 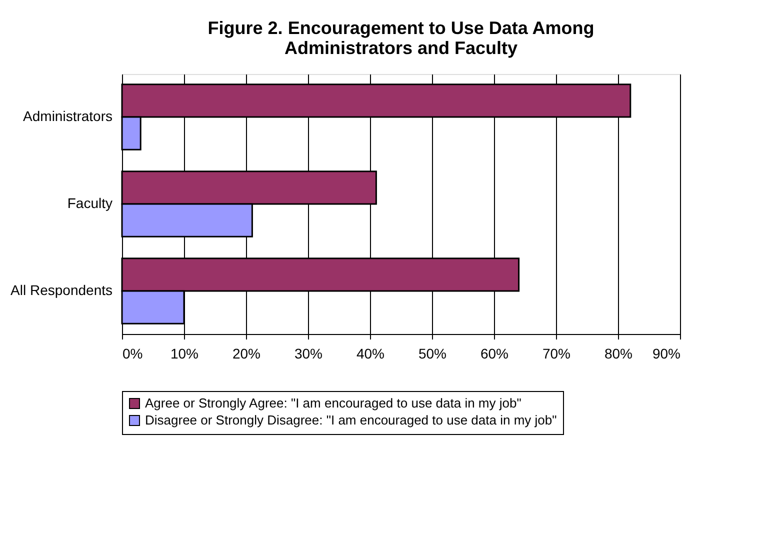 What do you see at coordinates (618, 354) in the screenshot?
I see `x-tick-label: 80%` at bounding box center [618, 354].